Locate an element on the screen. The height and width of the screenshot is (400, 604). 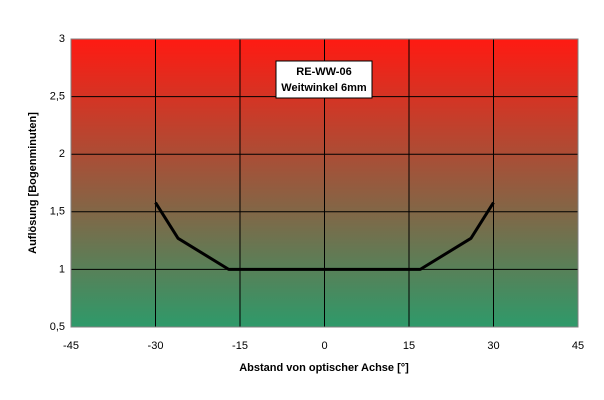
x-tick-label: -30 is located at coordinates (156, 346).